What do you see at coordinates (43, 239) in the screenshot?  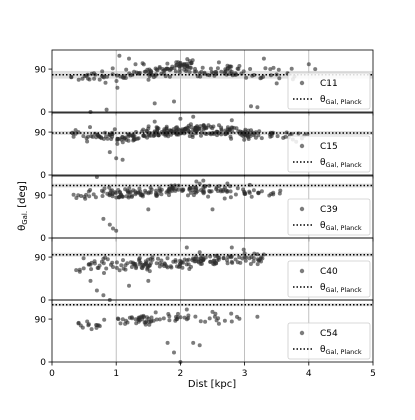 I see `y-tick-label: 0` at bounding box center [43, 239].